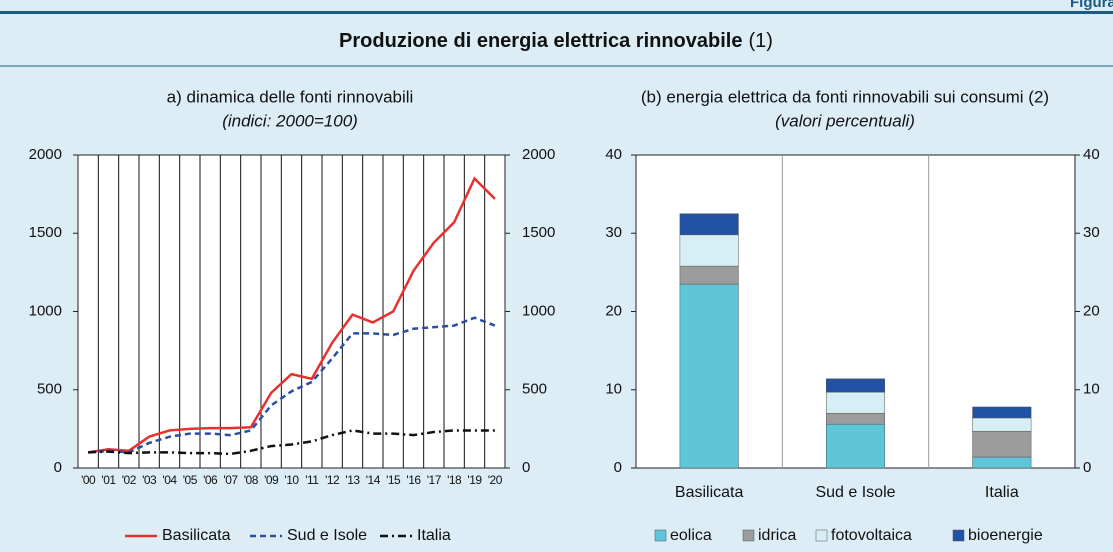 This screenshot has width=1113, height=552. Describe the element at coordinates (413, 480) in the screenshot. I see `x-tick-label: '16` at that location.